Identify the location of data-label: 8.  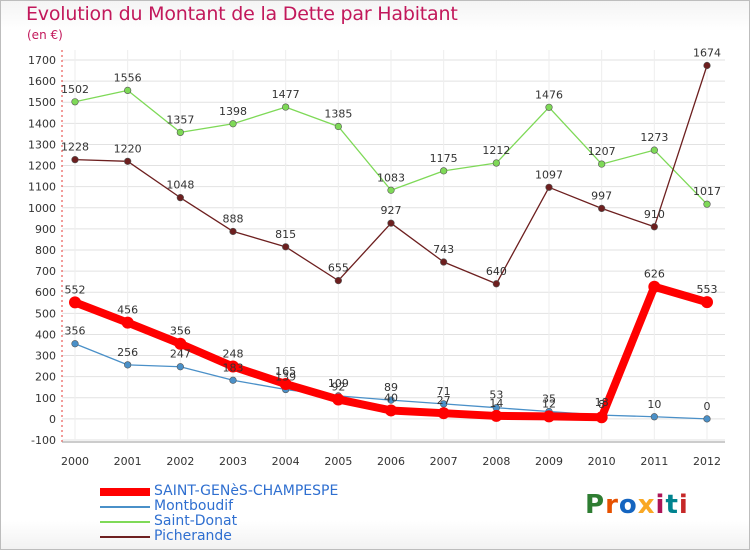
(601, 404).